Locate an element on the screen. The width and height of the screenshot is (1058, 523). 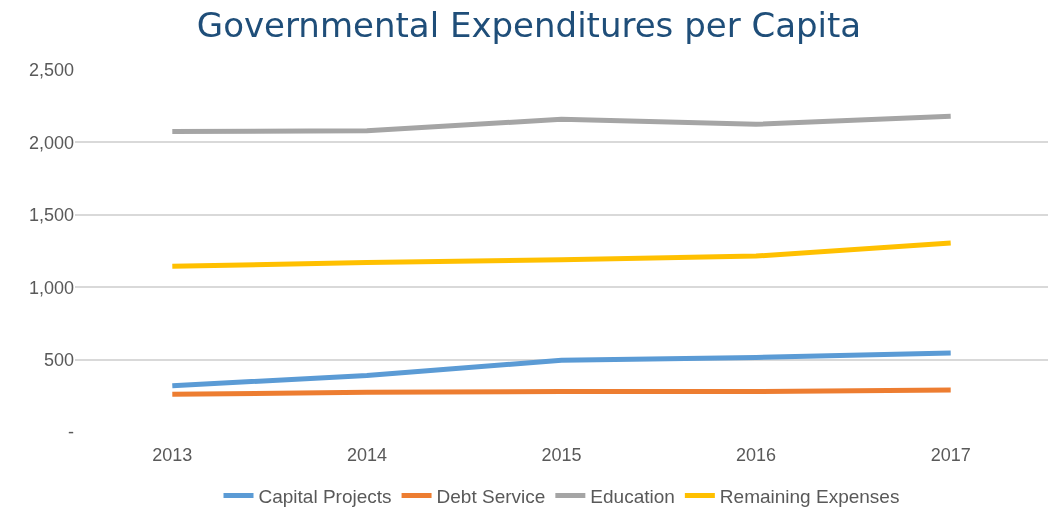
y-tick-label: 1,500 is located at coordinates (51, 215).